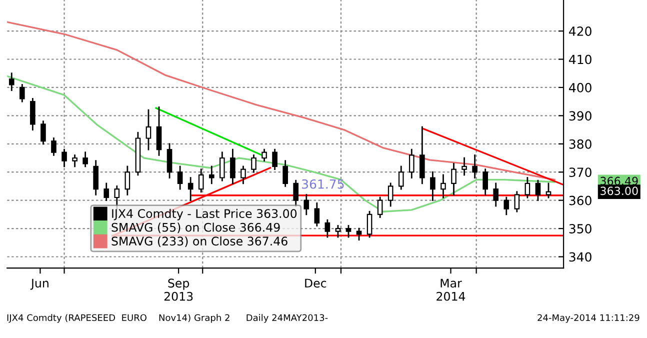  I want to click on y-tick-label: 370, so click(580, 173).